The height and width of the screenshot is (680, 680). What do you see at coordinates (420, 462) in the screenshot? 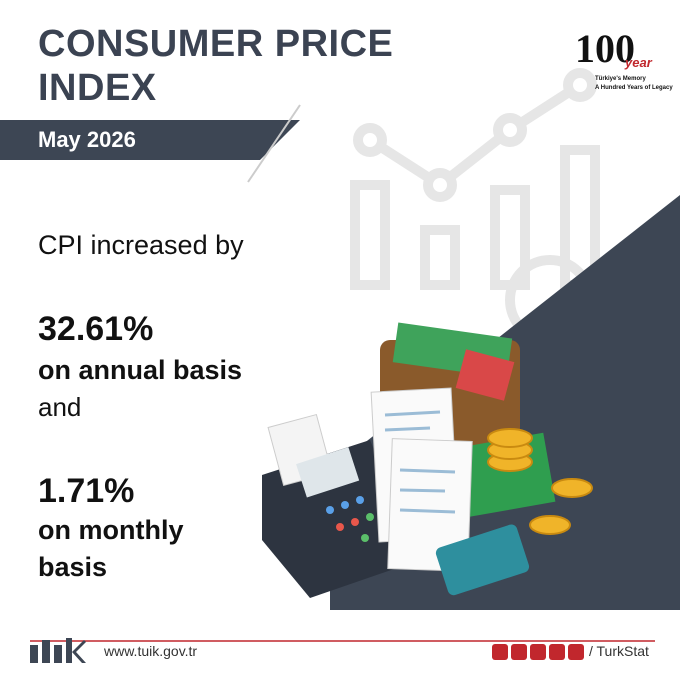
I see `receipt-lines` at bounding box center [420, 462].